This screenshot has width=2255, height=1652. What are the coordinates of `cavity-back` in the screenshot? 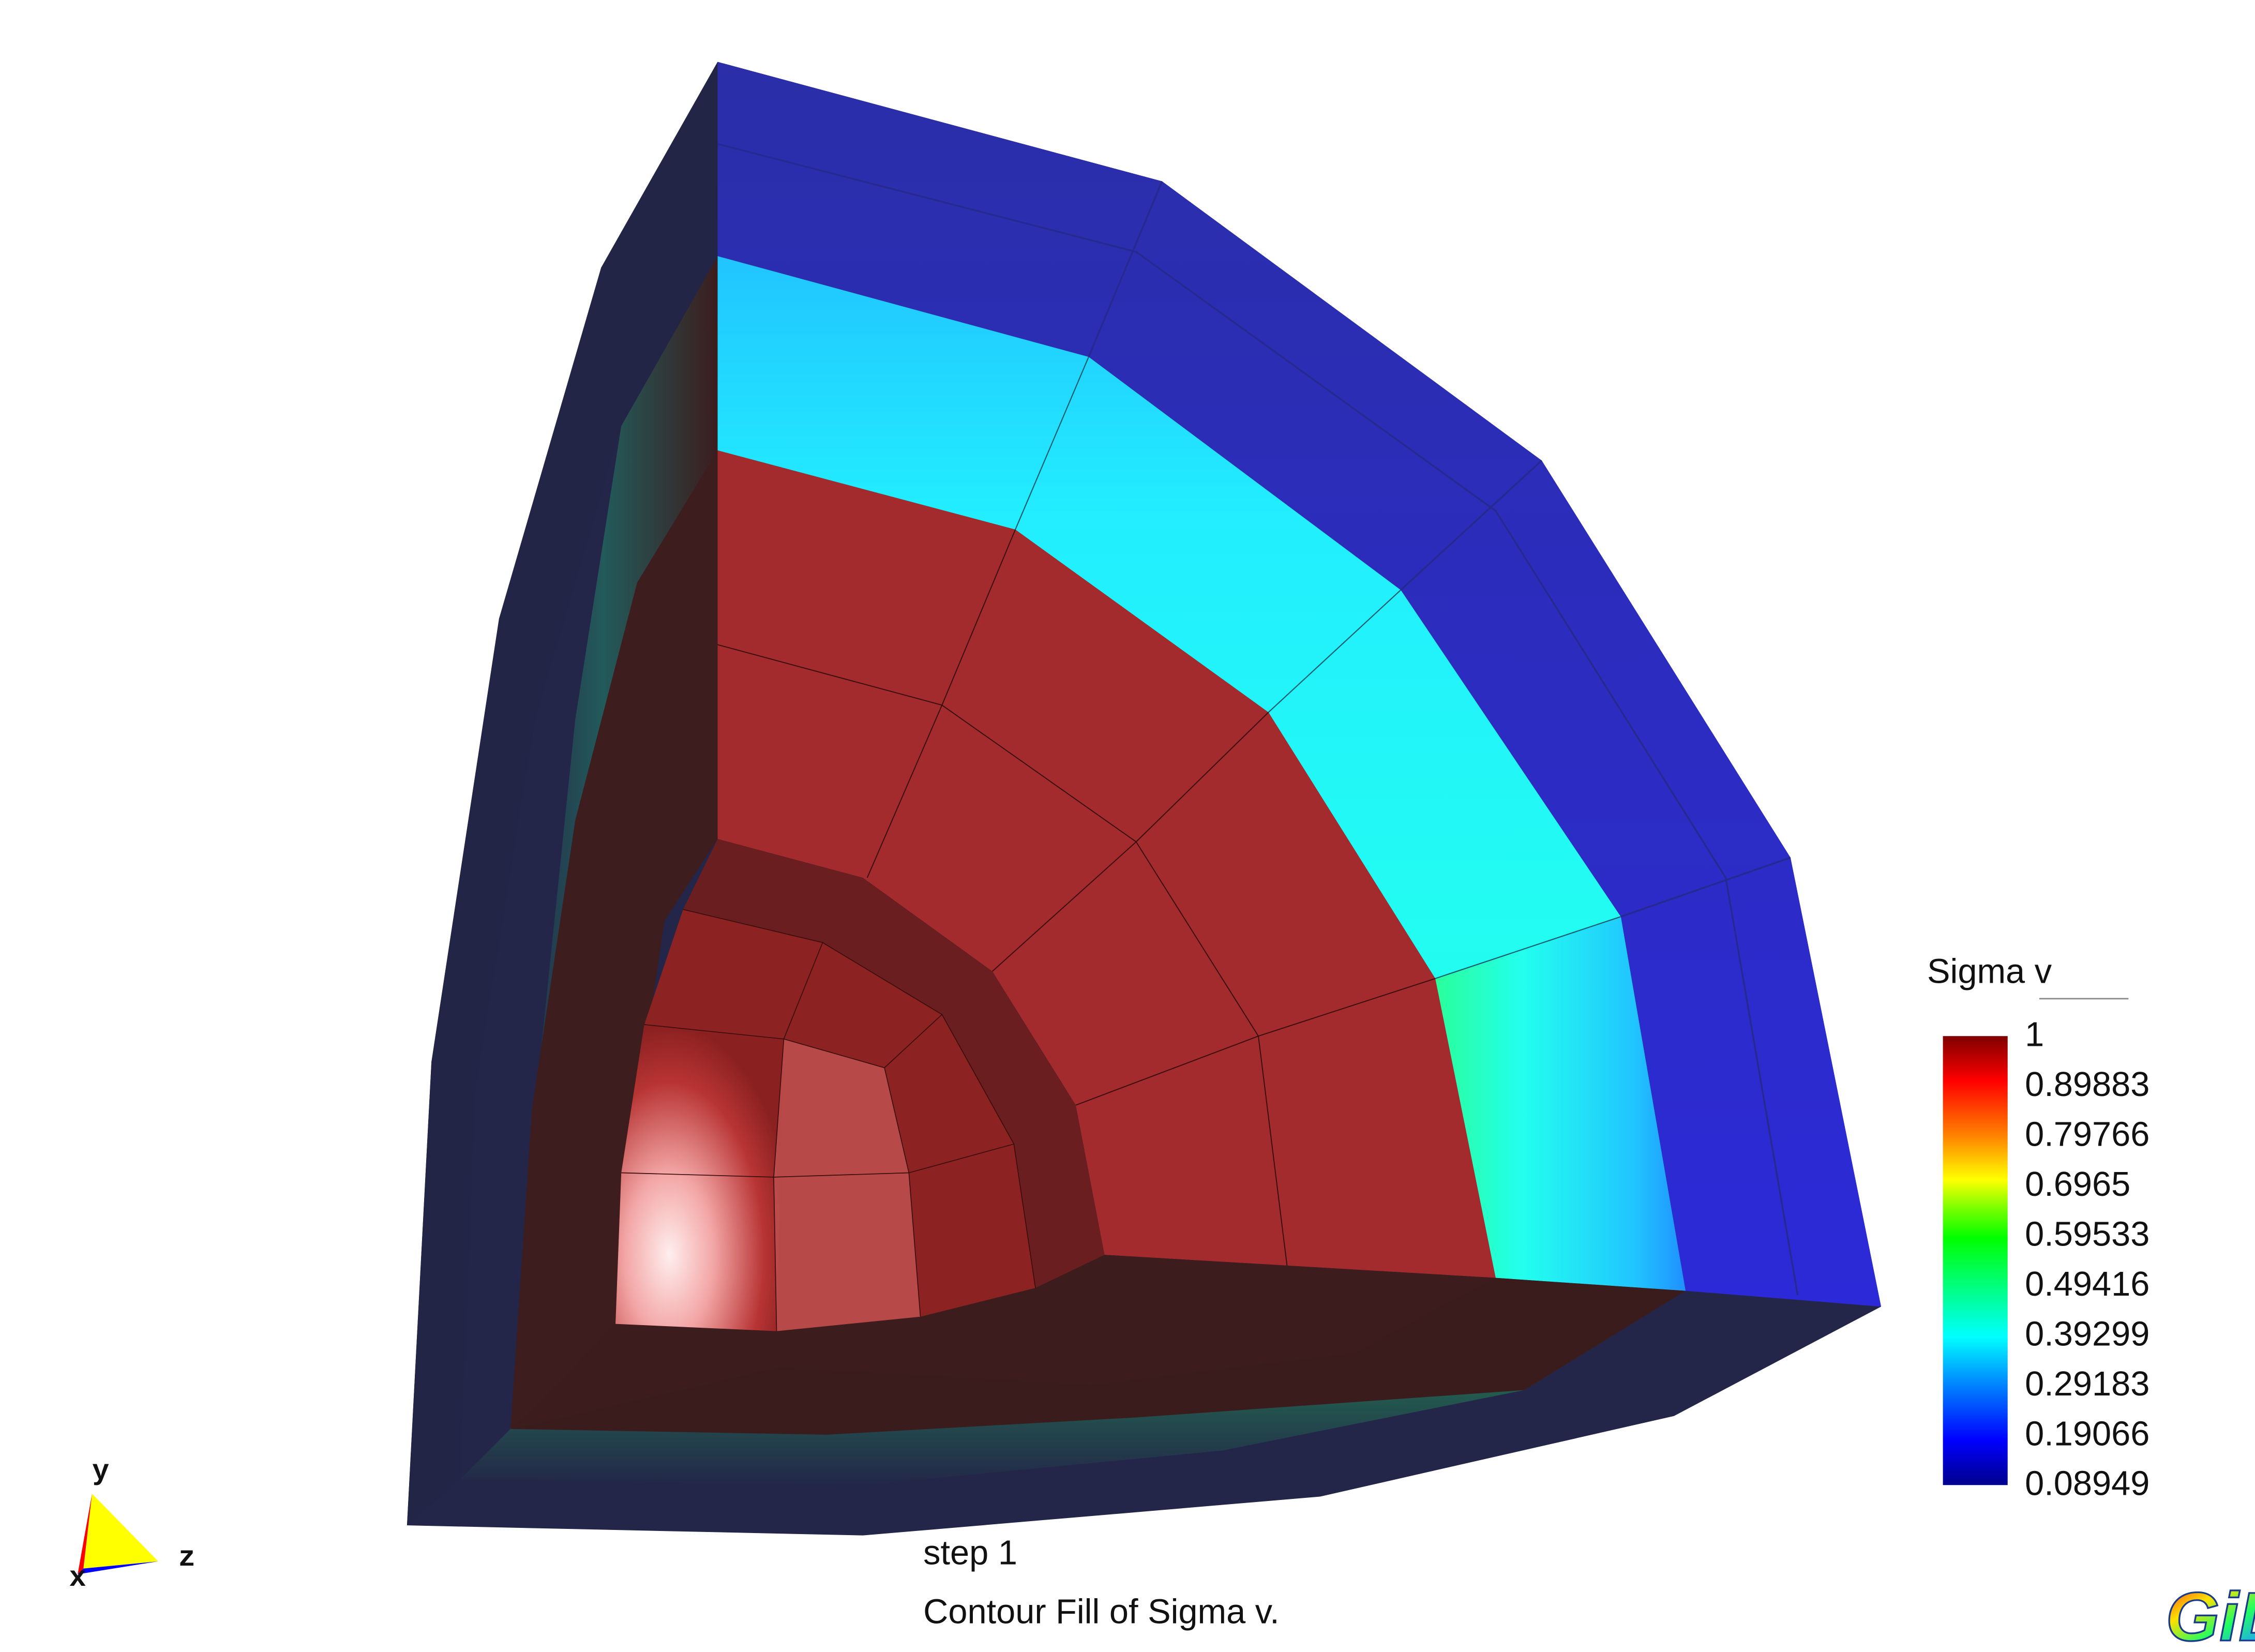 It's located at (894, 1064).